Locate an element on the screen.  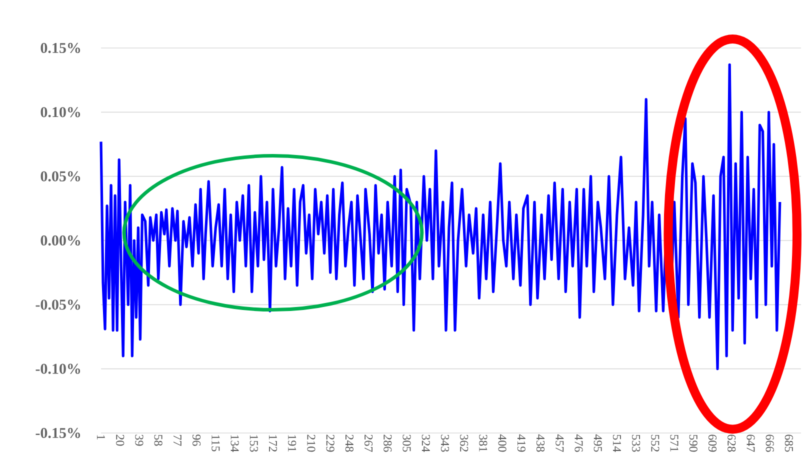
x-tick-label: 666 is located at coordinates (770, 443).